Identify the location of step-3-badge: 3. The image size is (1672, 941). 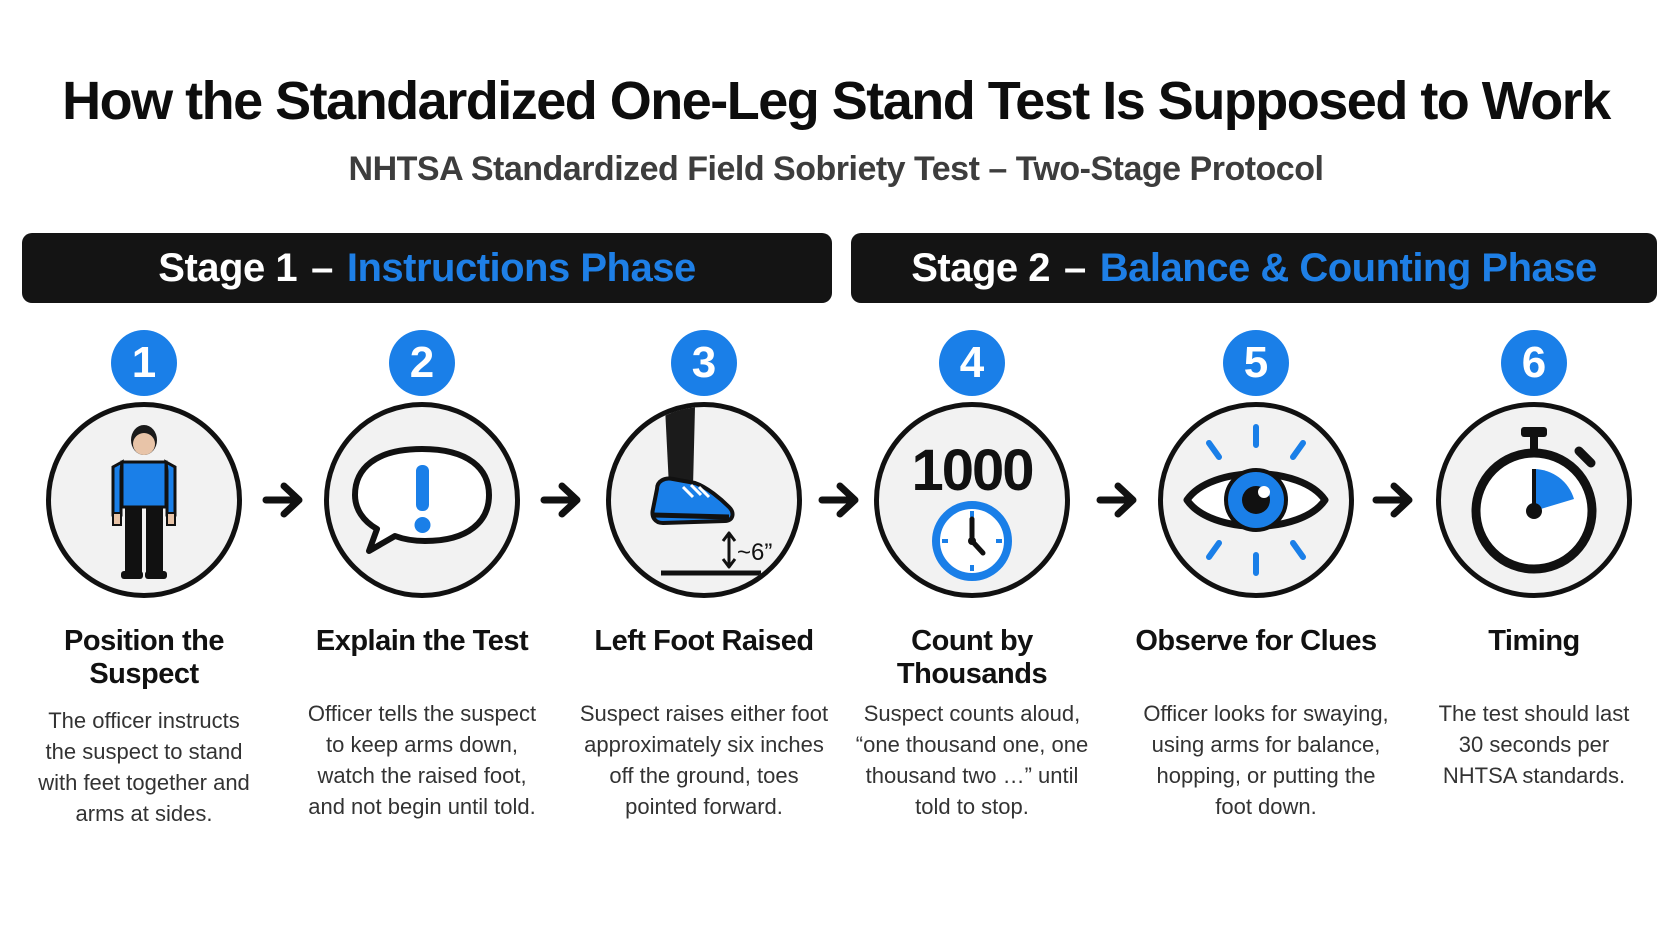
(704, 363).